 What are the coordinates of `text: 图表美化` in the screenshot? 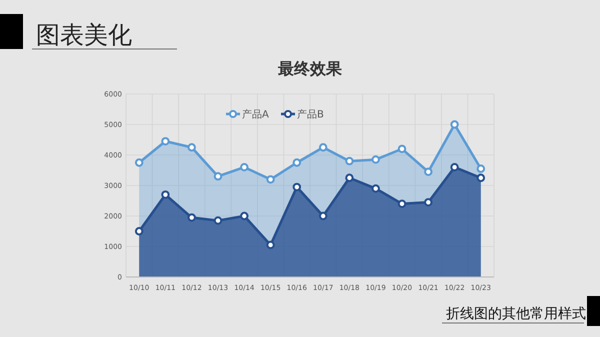 It's located at (84, 35).